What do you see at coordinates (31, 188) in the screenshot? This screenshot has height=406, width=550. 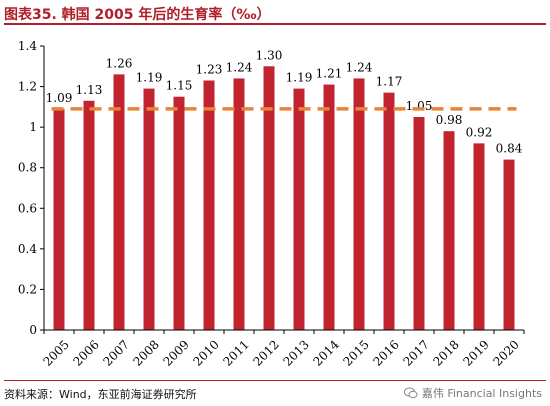 I see `y-axis: 0 0.2 0.4 0.6 0.8 1 1.2 1.4` at bounding box center [31, 188].